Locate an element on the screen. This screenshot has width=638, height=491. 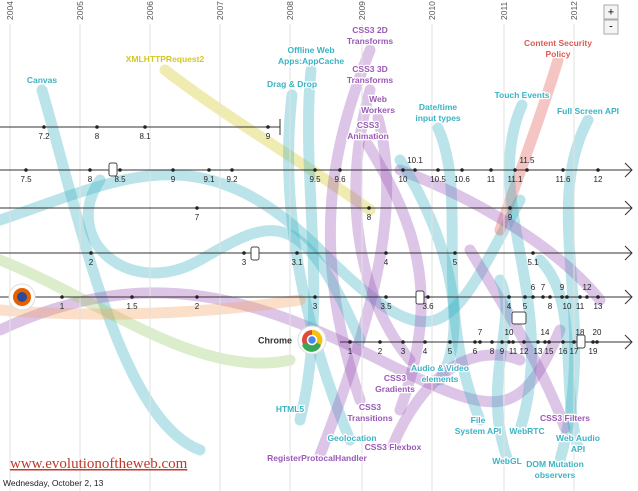
feature-label: input types is located at coordinates (438, 118).